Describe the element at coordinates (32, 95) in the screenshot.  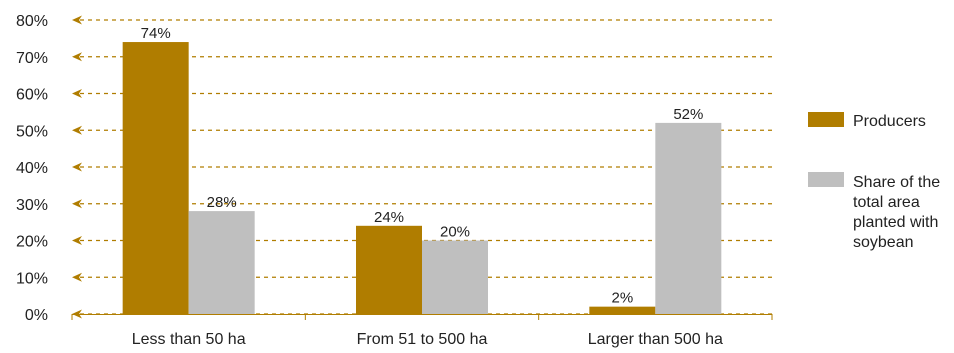
I see `y-tick-label: 60%` at that location.